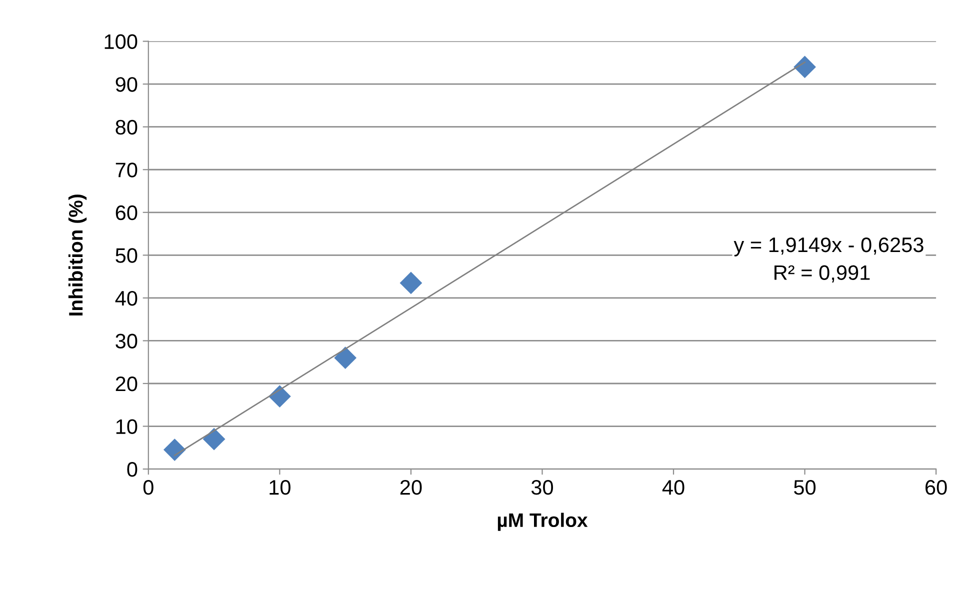  I want to click on y-tick-label: 0, so click(132, 469).